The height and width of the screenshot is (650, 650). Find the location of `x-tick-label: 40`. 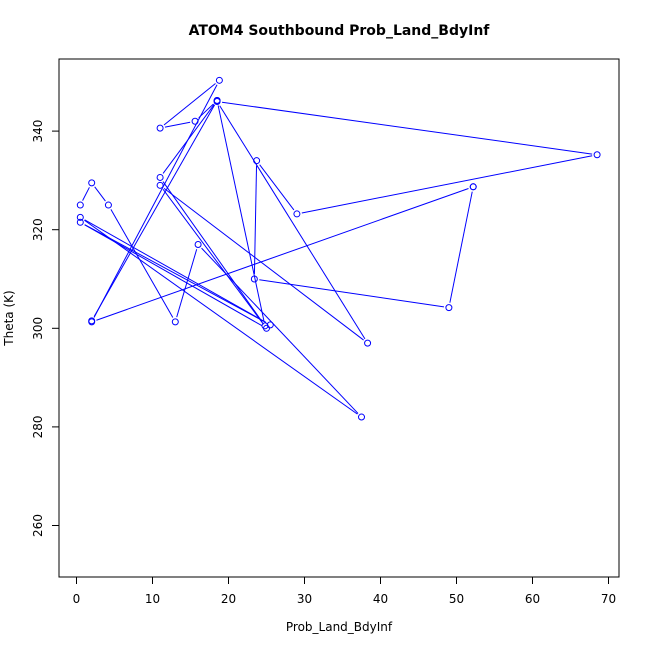

x-tick-label: 40 is located at coordinates (380, 599).